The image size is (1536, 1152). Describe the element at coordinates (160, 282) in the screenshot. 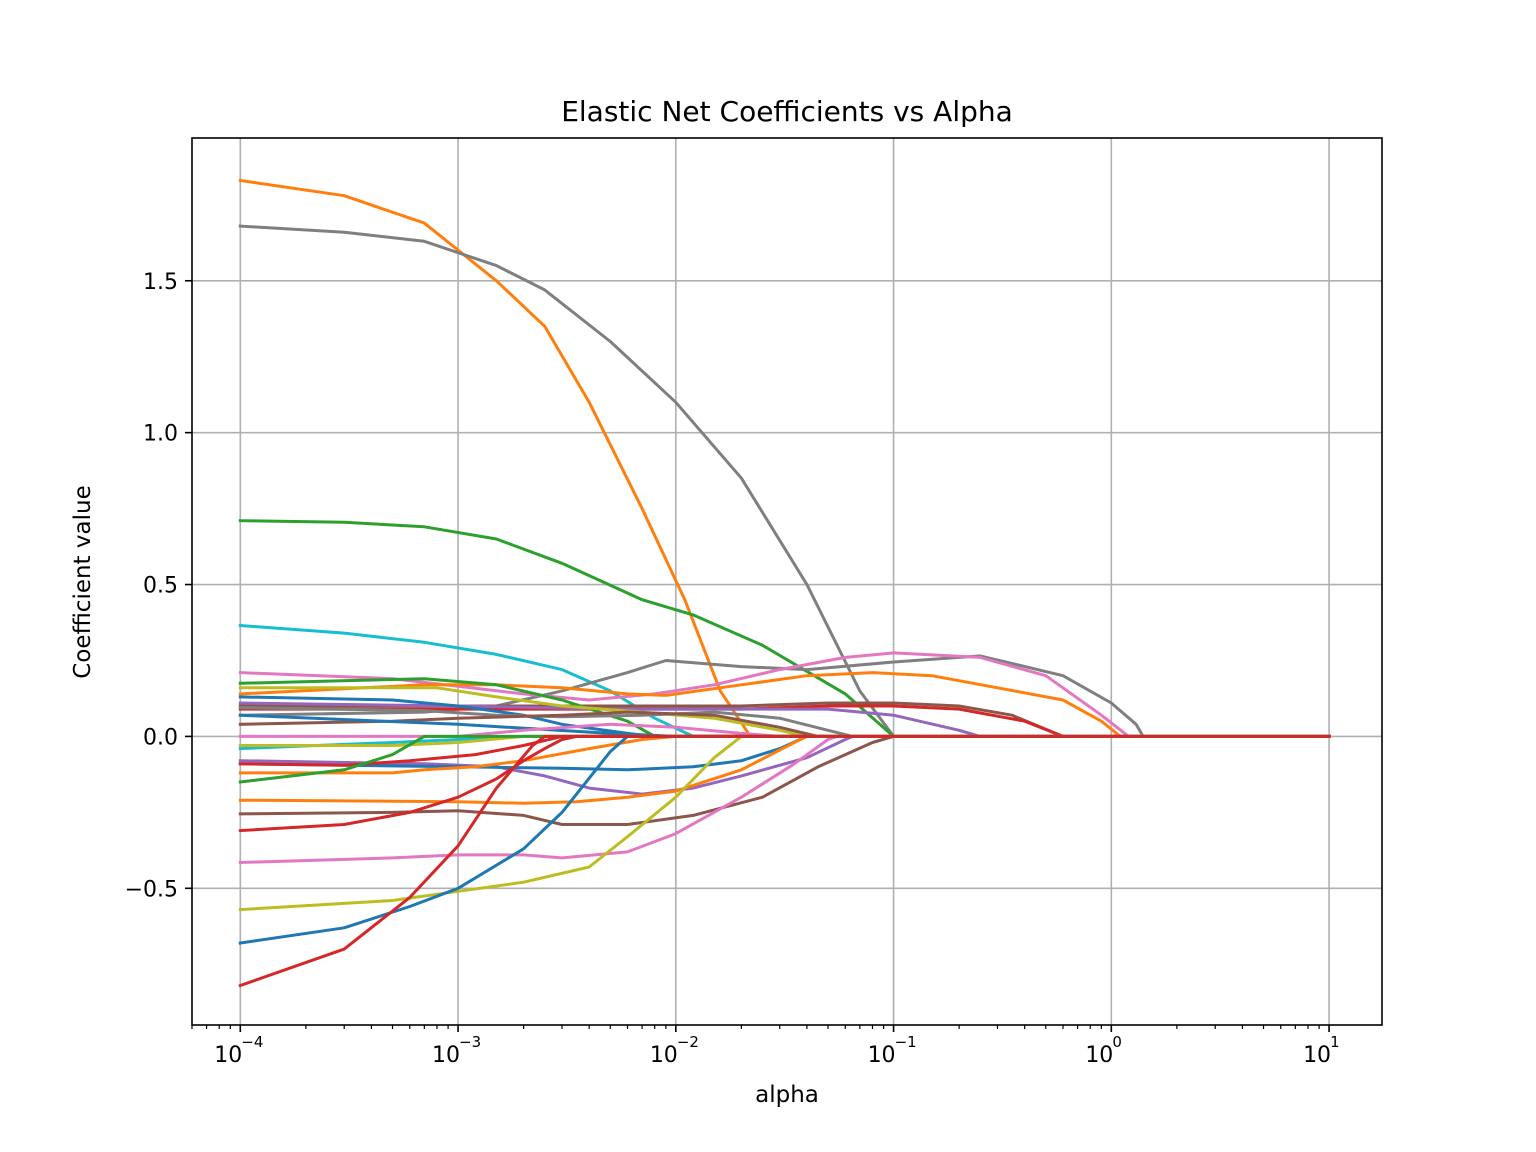

I see `y-tick-label: 1.5` at that location.